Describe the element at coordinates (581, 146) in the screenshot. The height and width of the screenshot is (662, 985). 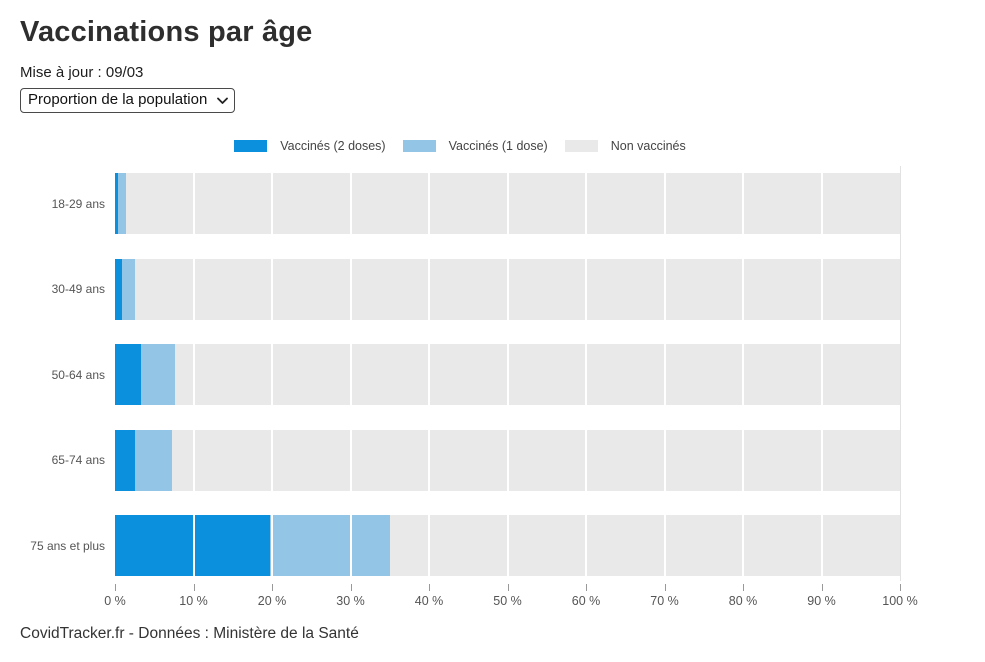
I see `legend-swatch-non-vaccines` at that location.